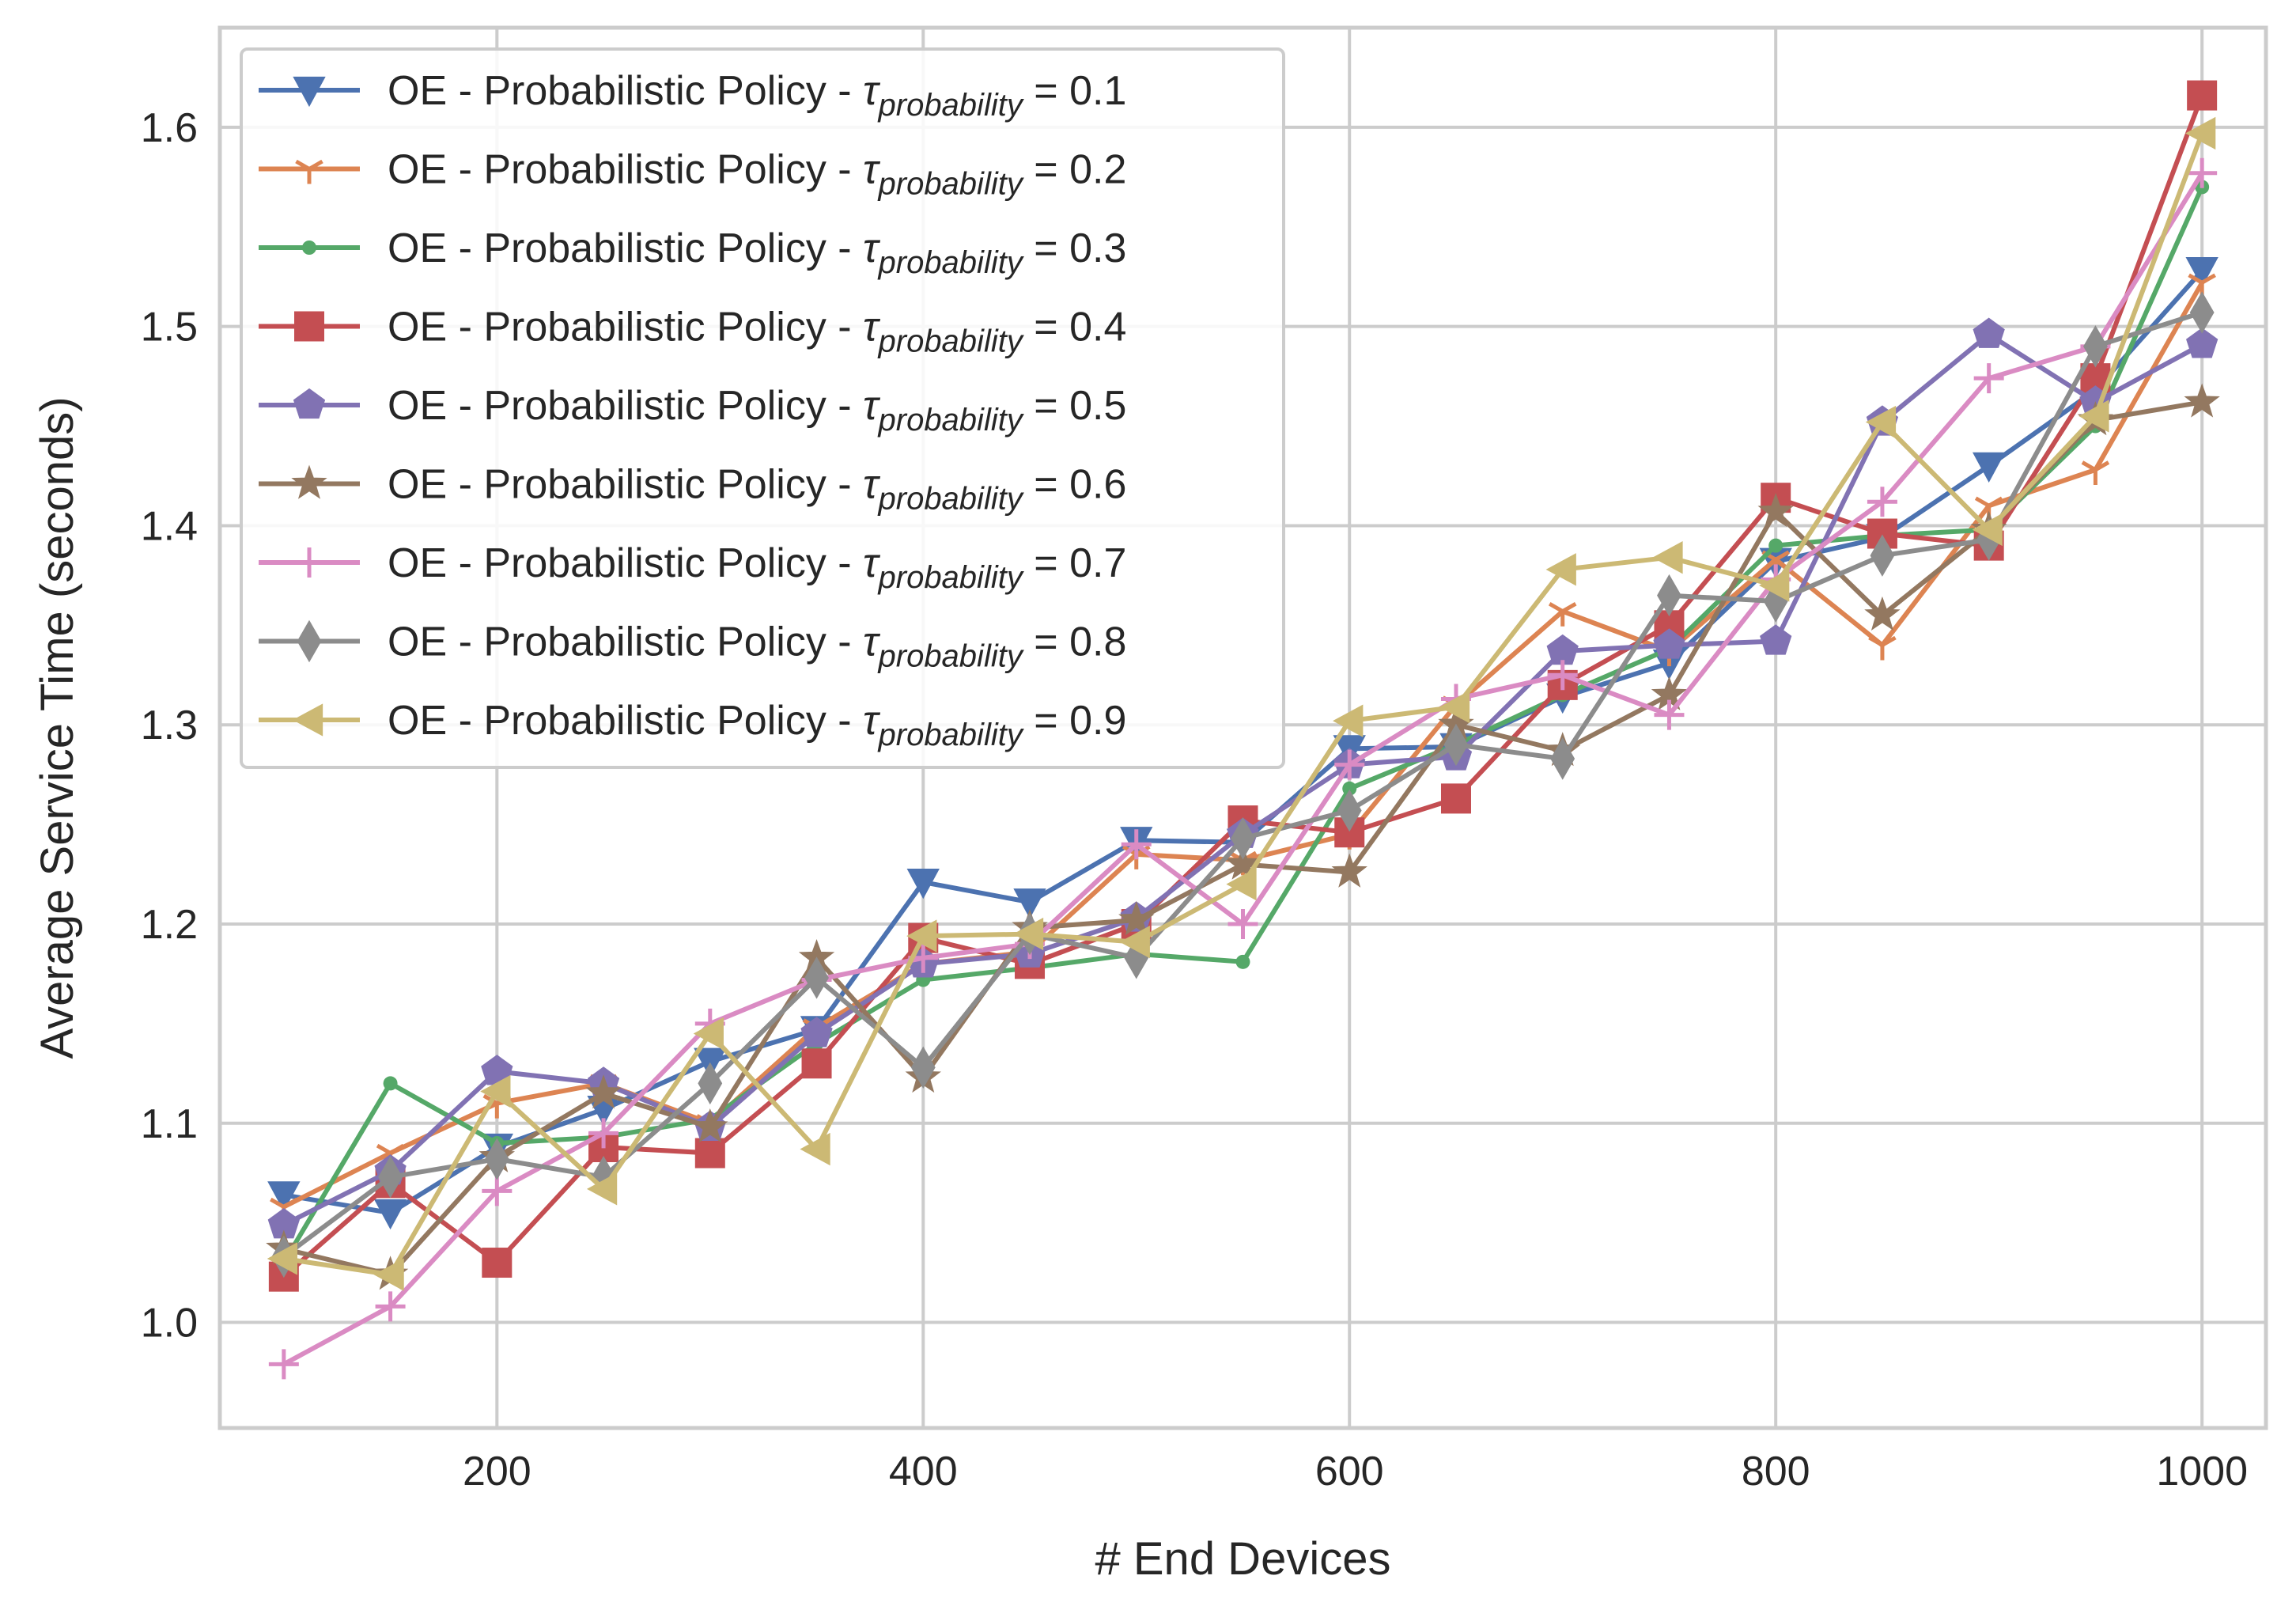 This screenshot has width=2296, height=1606. What do you see at coordinates (169, 1324) in the screenshot?
I see `y-tick-label: 1.0` at bounding box center [169, 1324].